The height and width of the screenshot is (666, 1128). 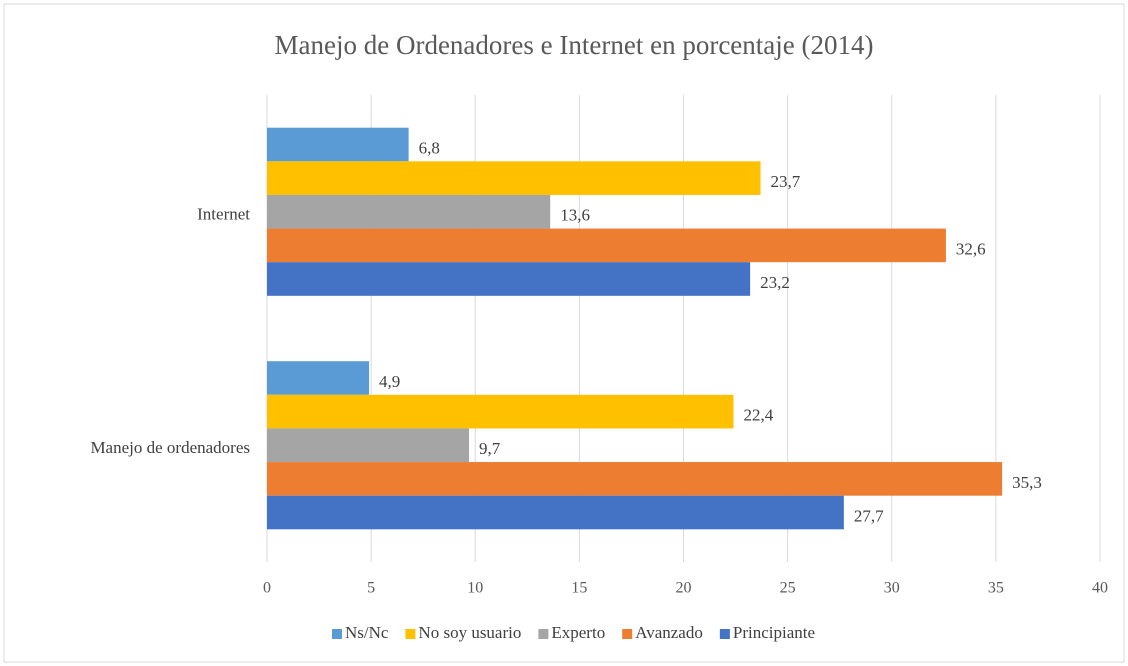 What do you see at coordinates (996, 588) in the screenshot?
I see `x-tick-label: 35` at bounding box center [996, 588].